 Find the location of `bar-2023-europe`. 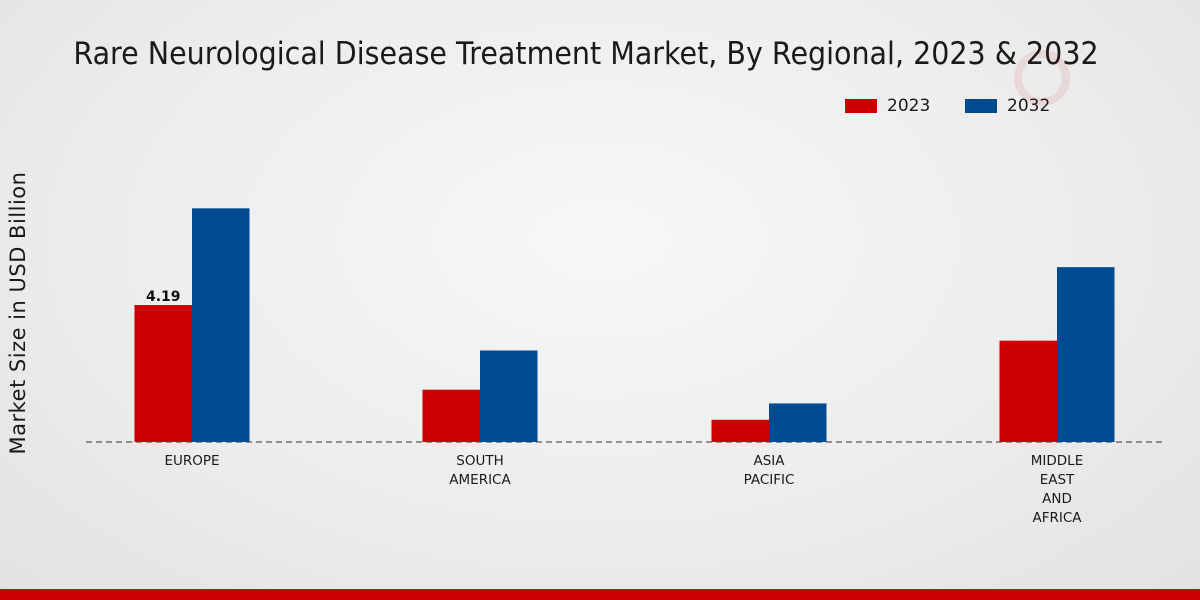

bar-2023-europe is located at coordinates (163, 373).